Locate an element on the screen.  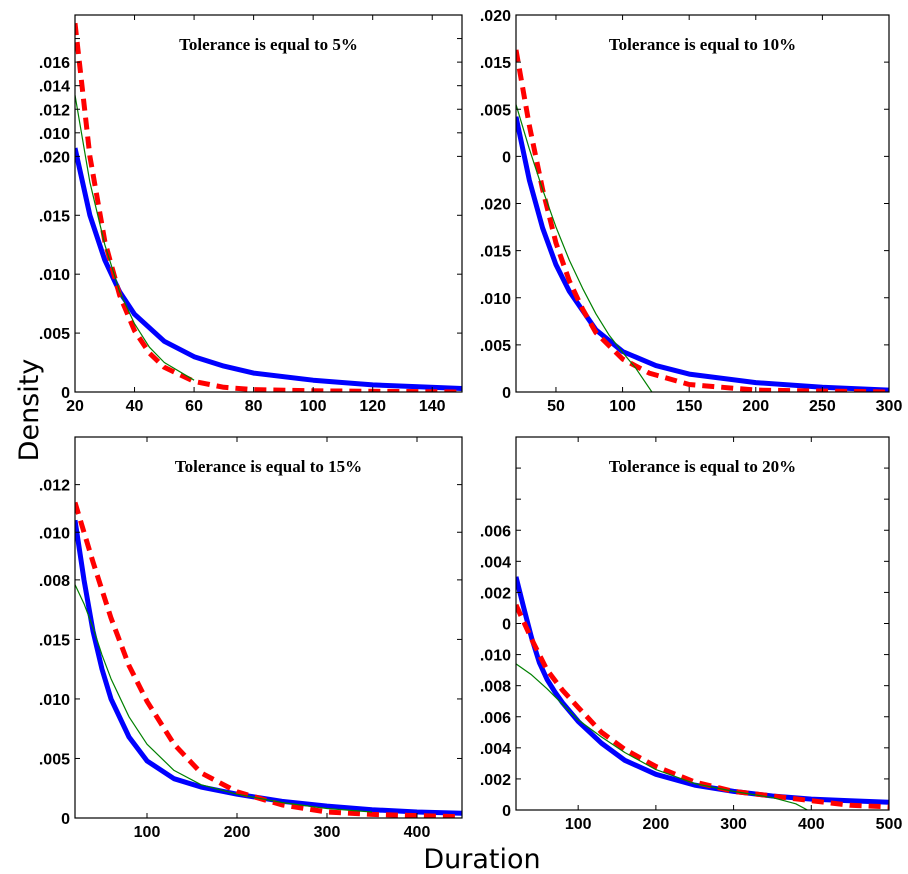
y-tick-label: .014 is located at coordinates (54, 87).